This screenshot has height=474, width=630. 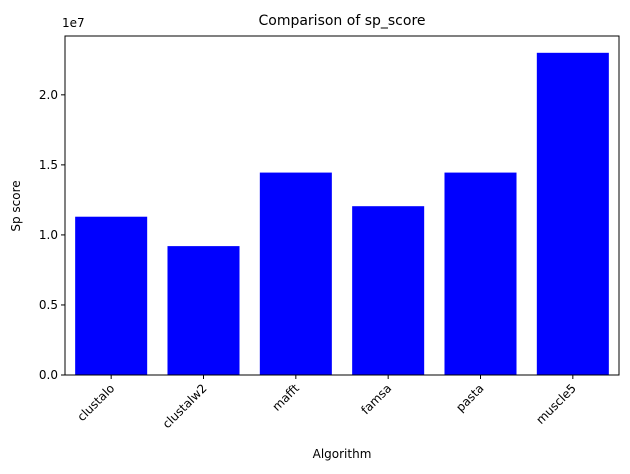 I want to click on bar-clustalo, so click(x=111, y=295).